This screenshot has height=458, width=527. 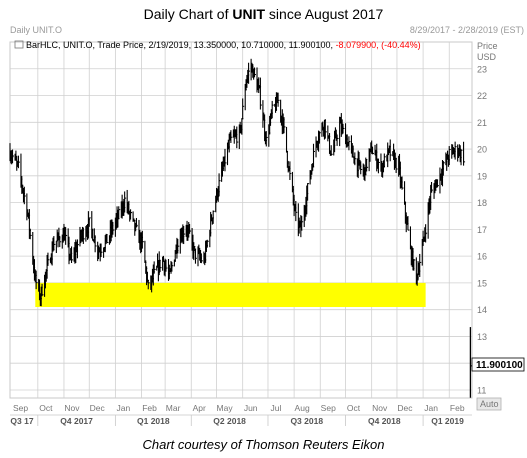 I want to click on y-tick-label: 11, so click(x=481, y=390).